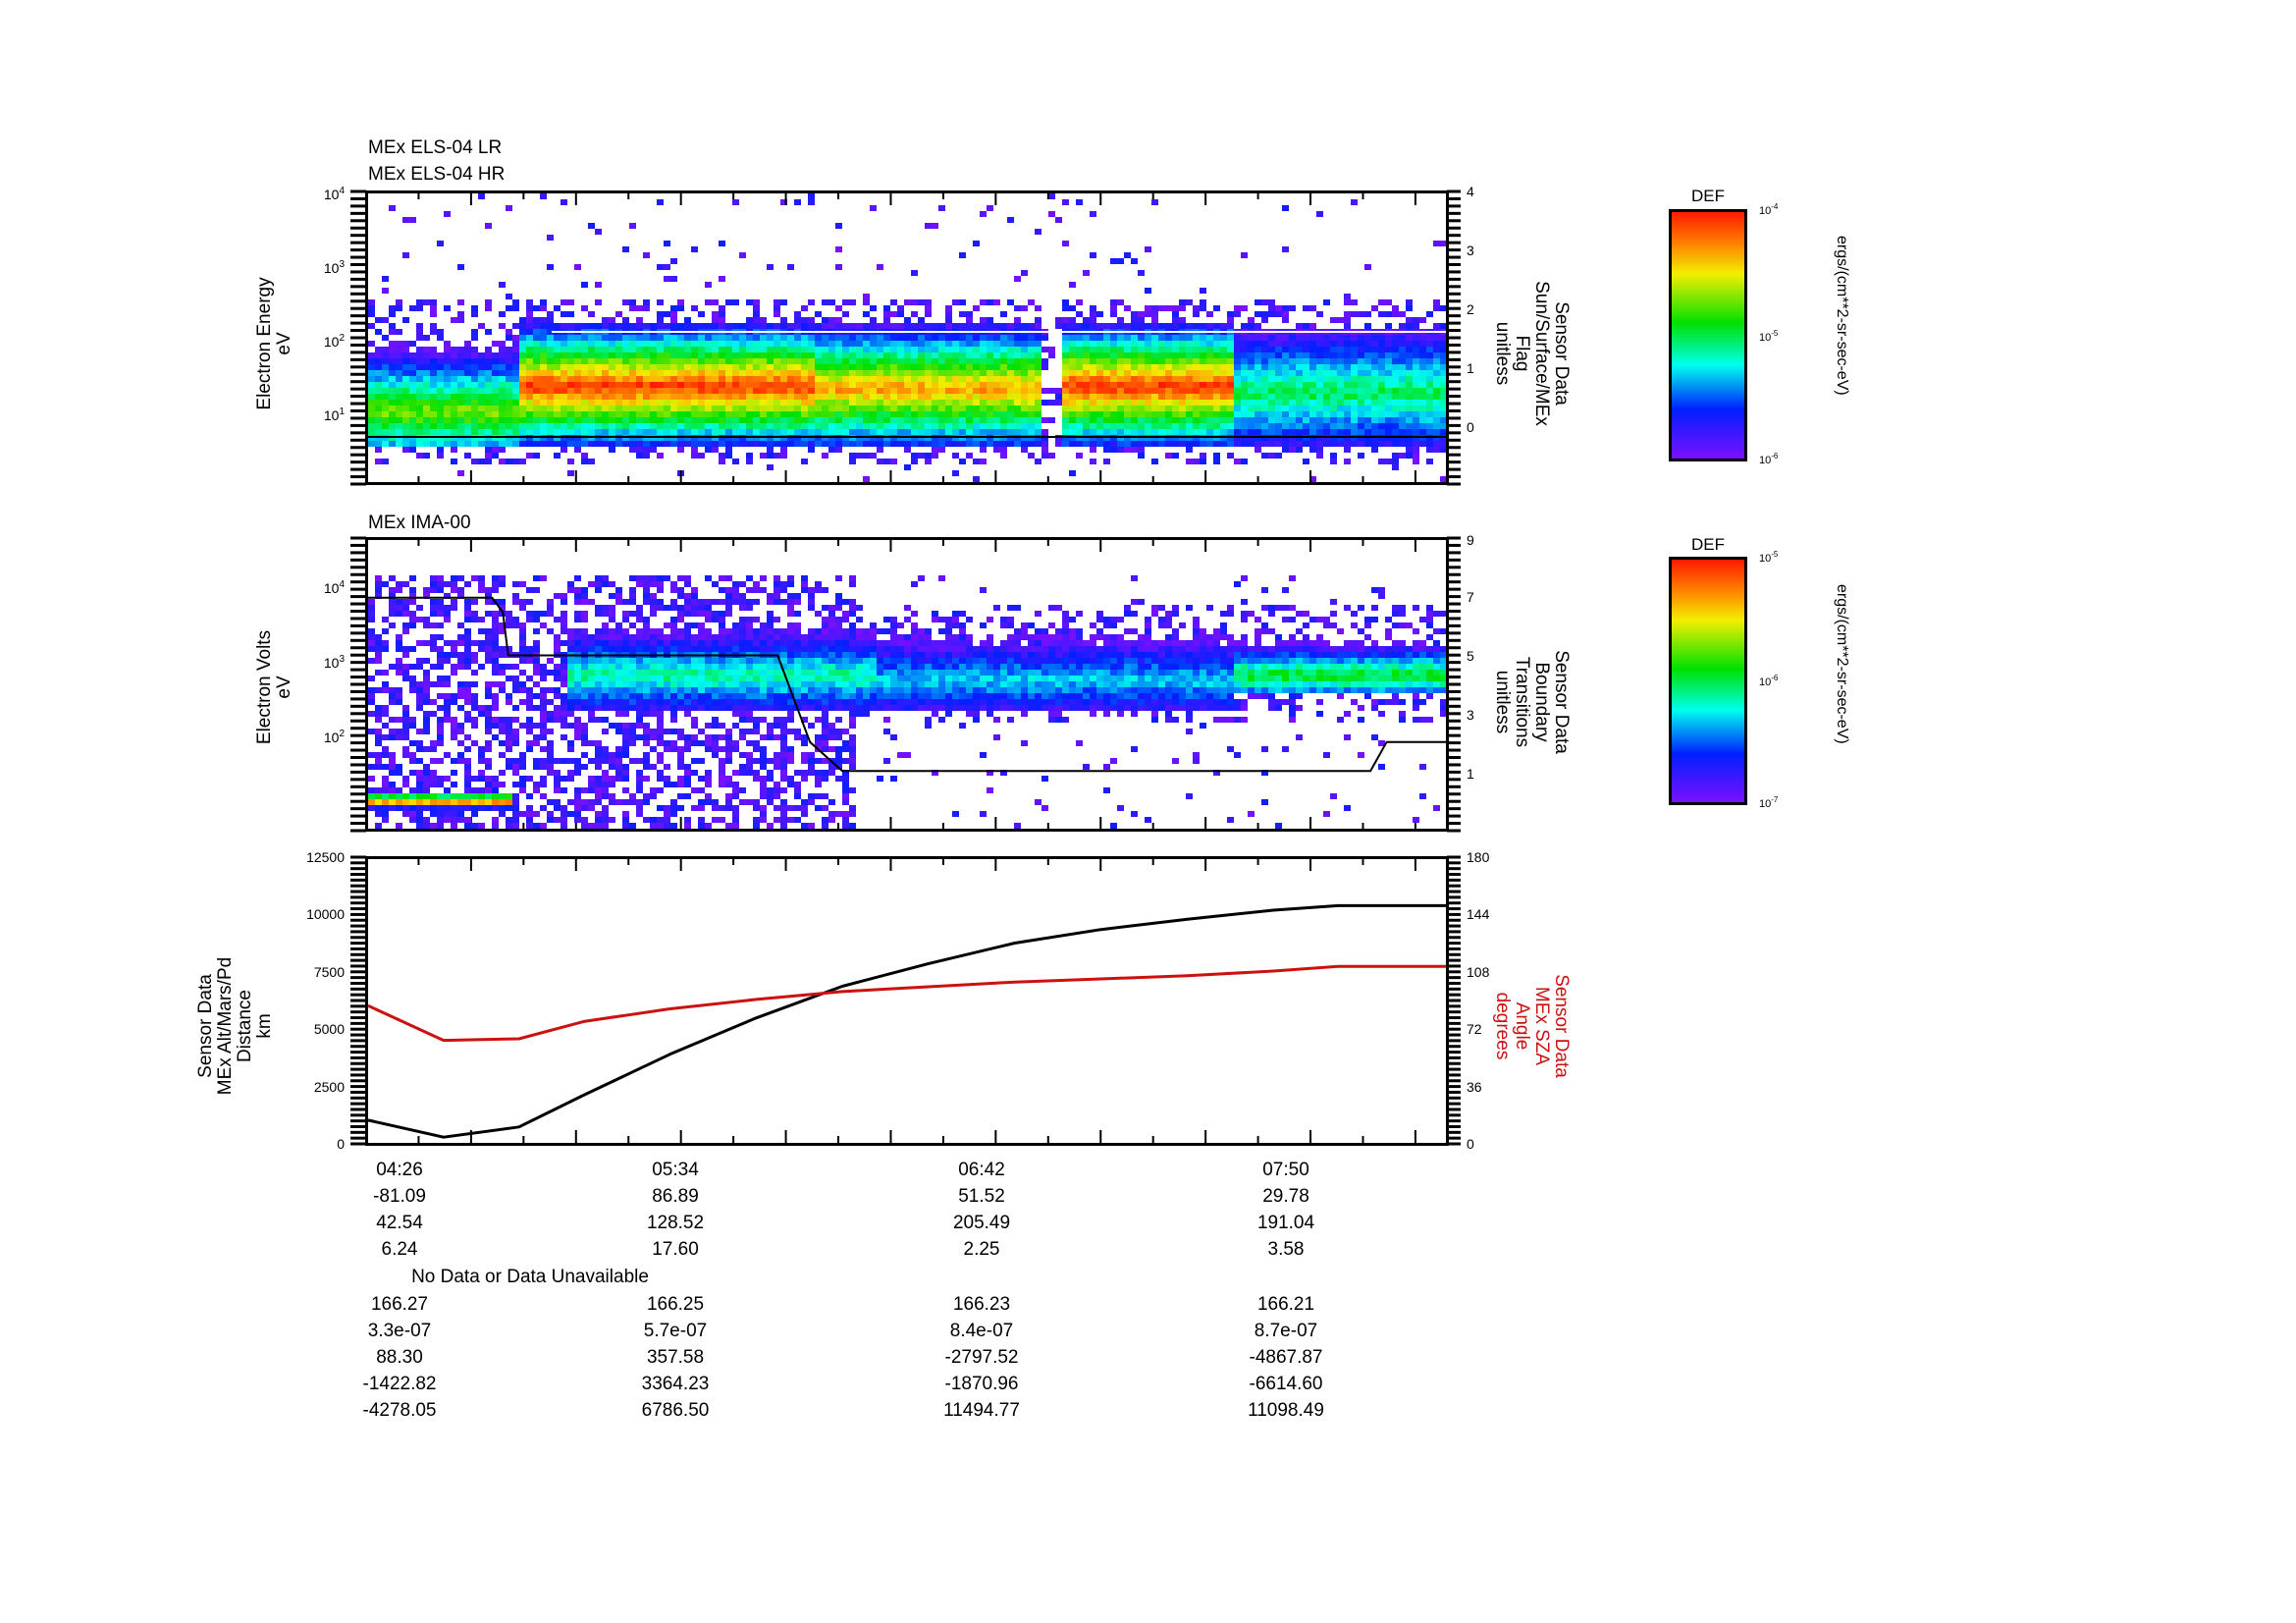 This screenshot has width=2296, height=1623. Describe the element at coordinates (982, 1331) in the screenshot. I see `ephemeris-value: 8.4e-07` at that location.